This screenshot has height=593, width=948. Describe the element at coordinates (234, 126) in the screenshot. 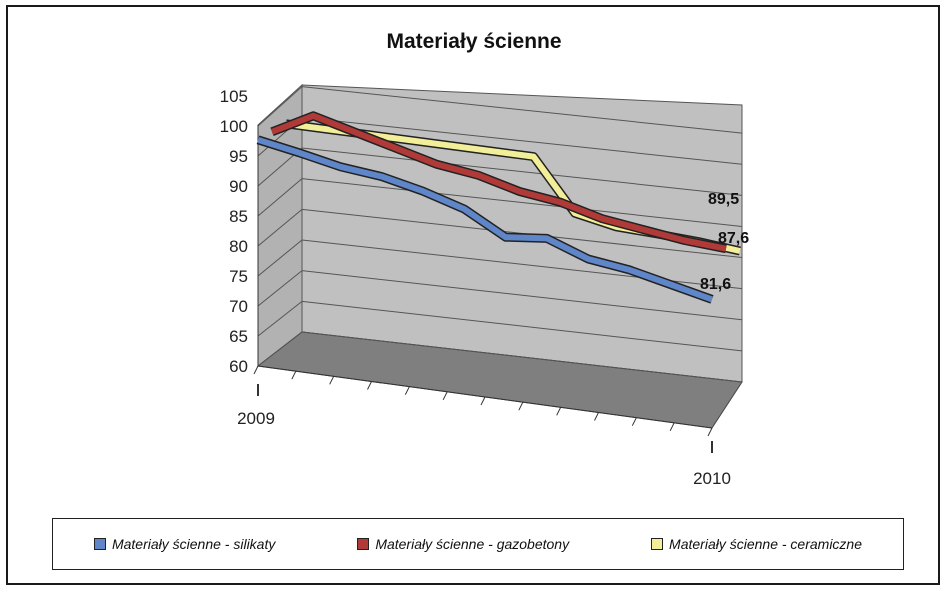

I see `y-tick-label: 100` at that location.